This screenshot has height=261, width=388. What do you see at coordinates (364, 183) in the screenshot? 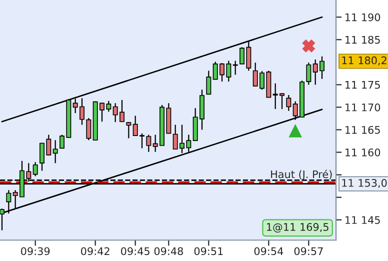
I see `ref-line-label: 11 153,0` at bounding box center [364, 183].